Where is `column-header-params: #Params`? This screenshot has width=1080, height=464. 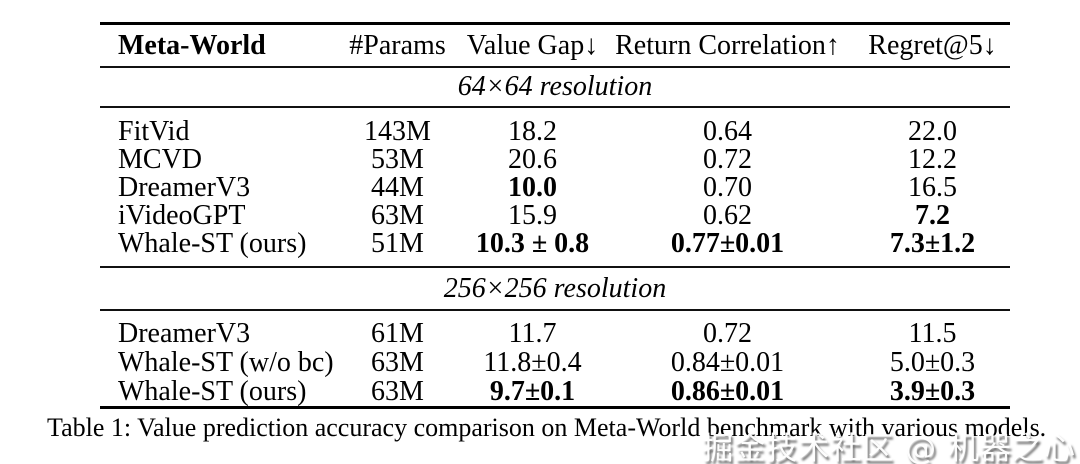 column-header-params: #Params is located at coordinates (397, 45).